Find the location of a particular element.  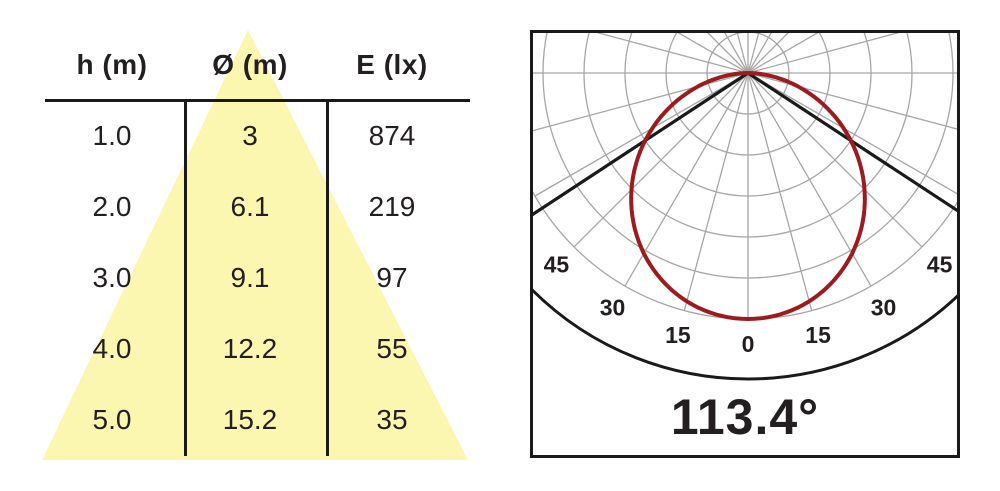

outer-boundary-arc is located at coordinates (745, 333).